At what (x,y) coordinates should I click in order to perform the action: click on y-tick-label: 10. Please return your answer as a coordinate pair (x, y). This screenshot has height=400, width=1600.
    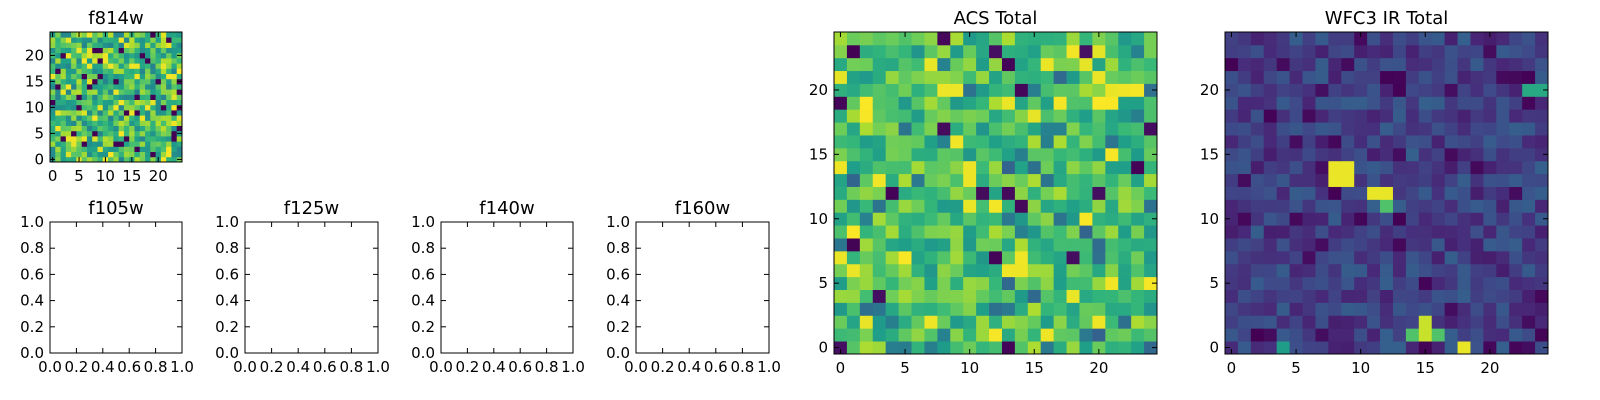
    Looking at the image, I should click on (1209, 219).